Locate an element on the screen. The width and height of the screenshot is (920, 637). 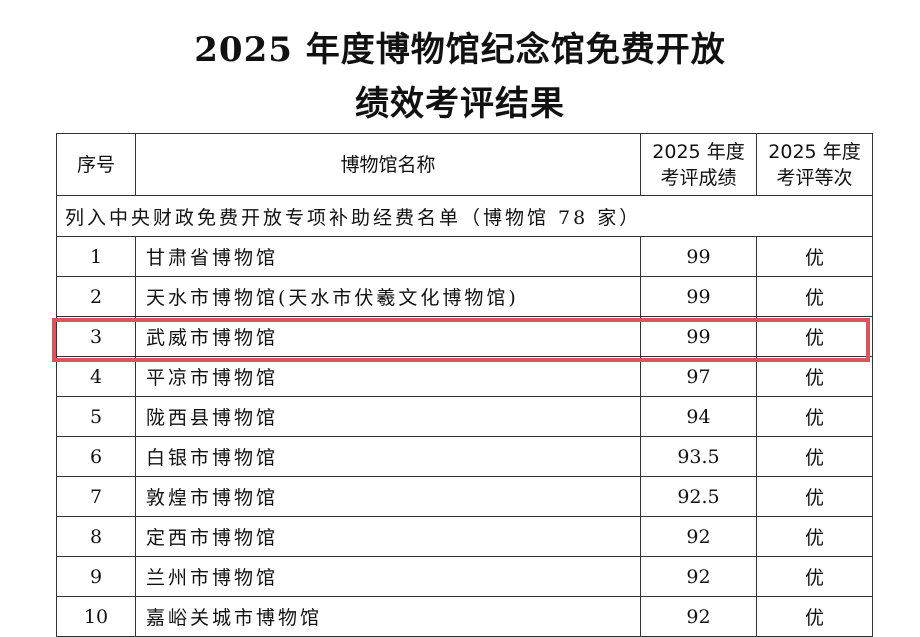
header-grade-line1: 2025 年度 is located at coordinates (814, 151).